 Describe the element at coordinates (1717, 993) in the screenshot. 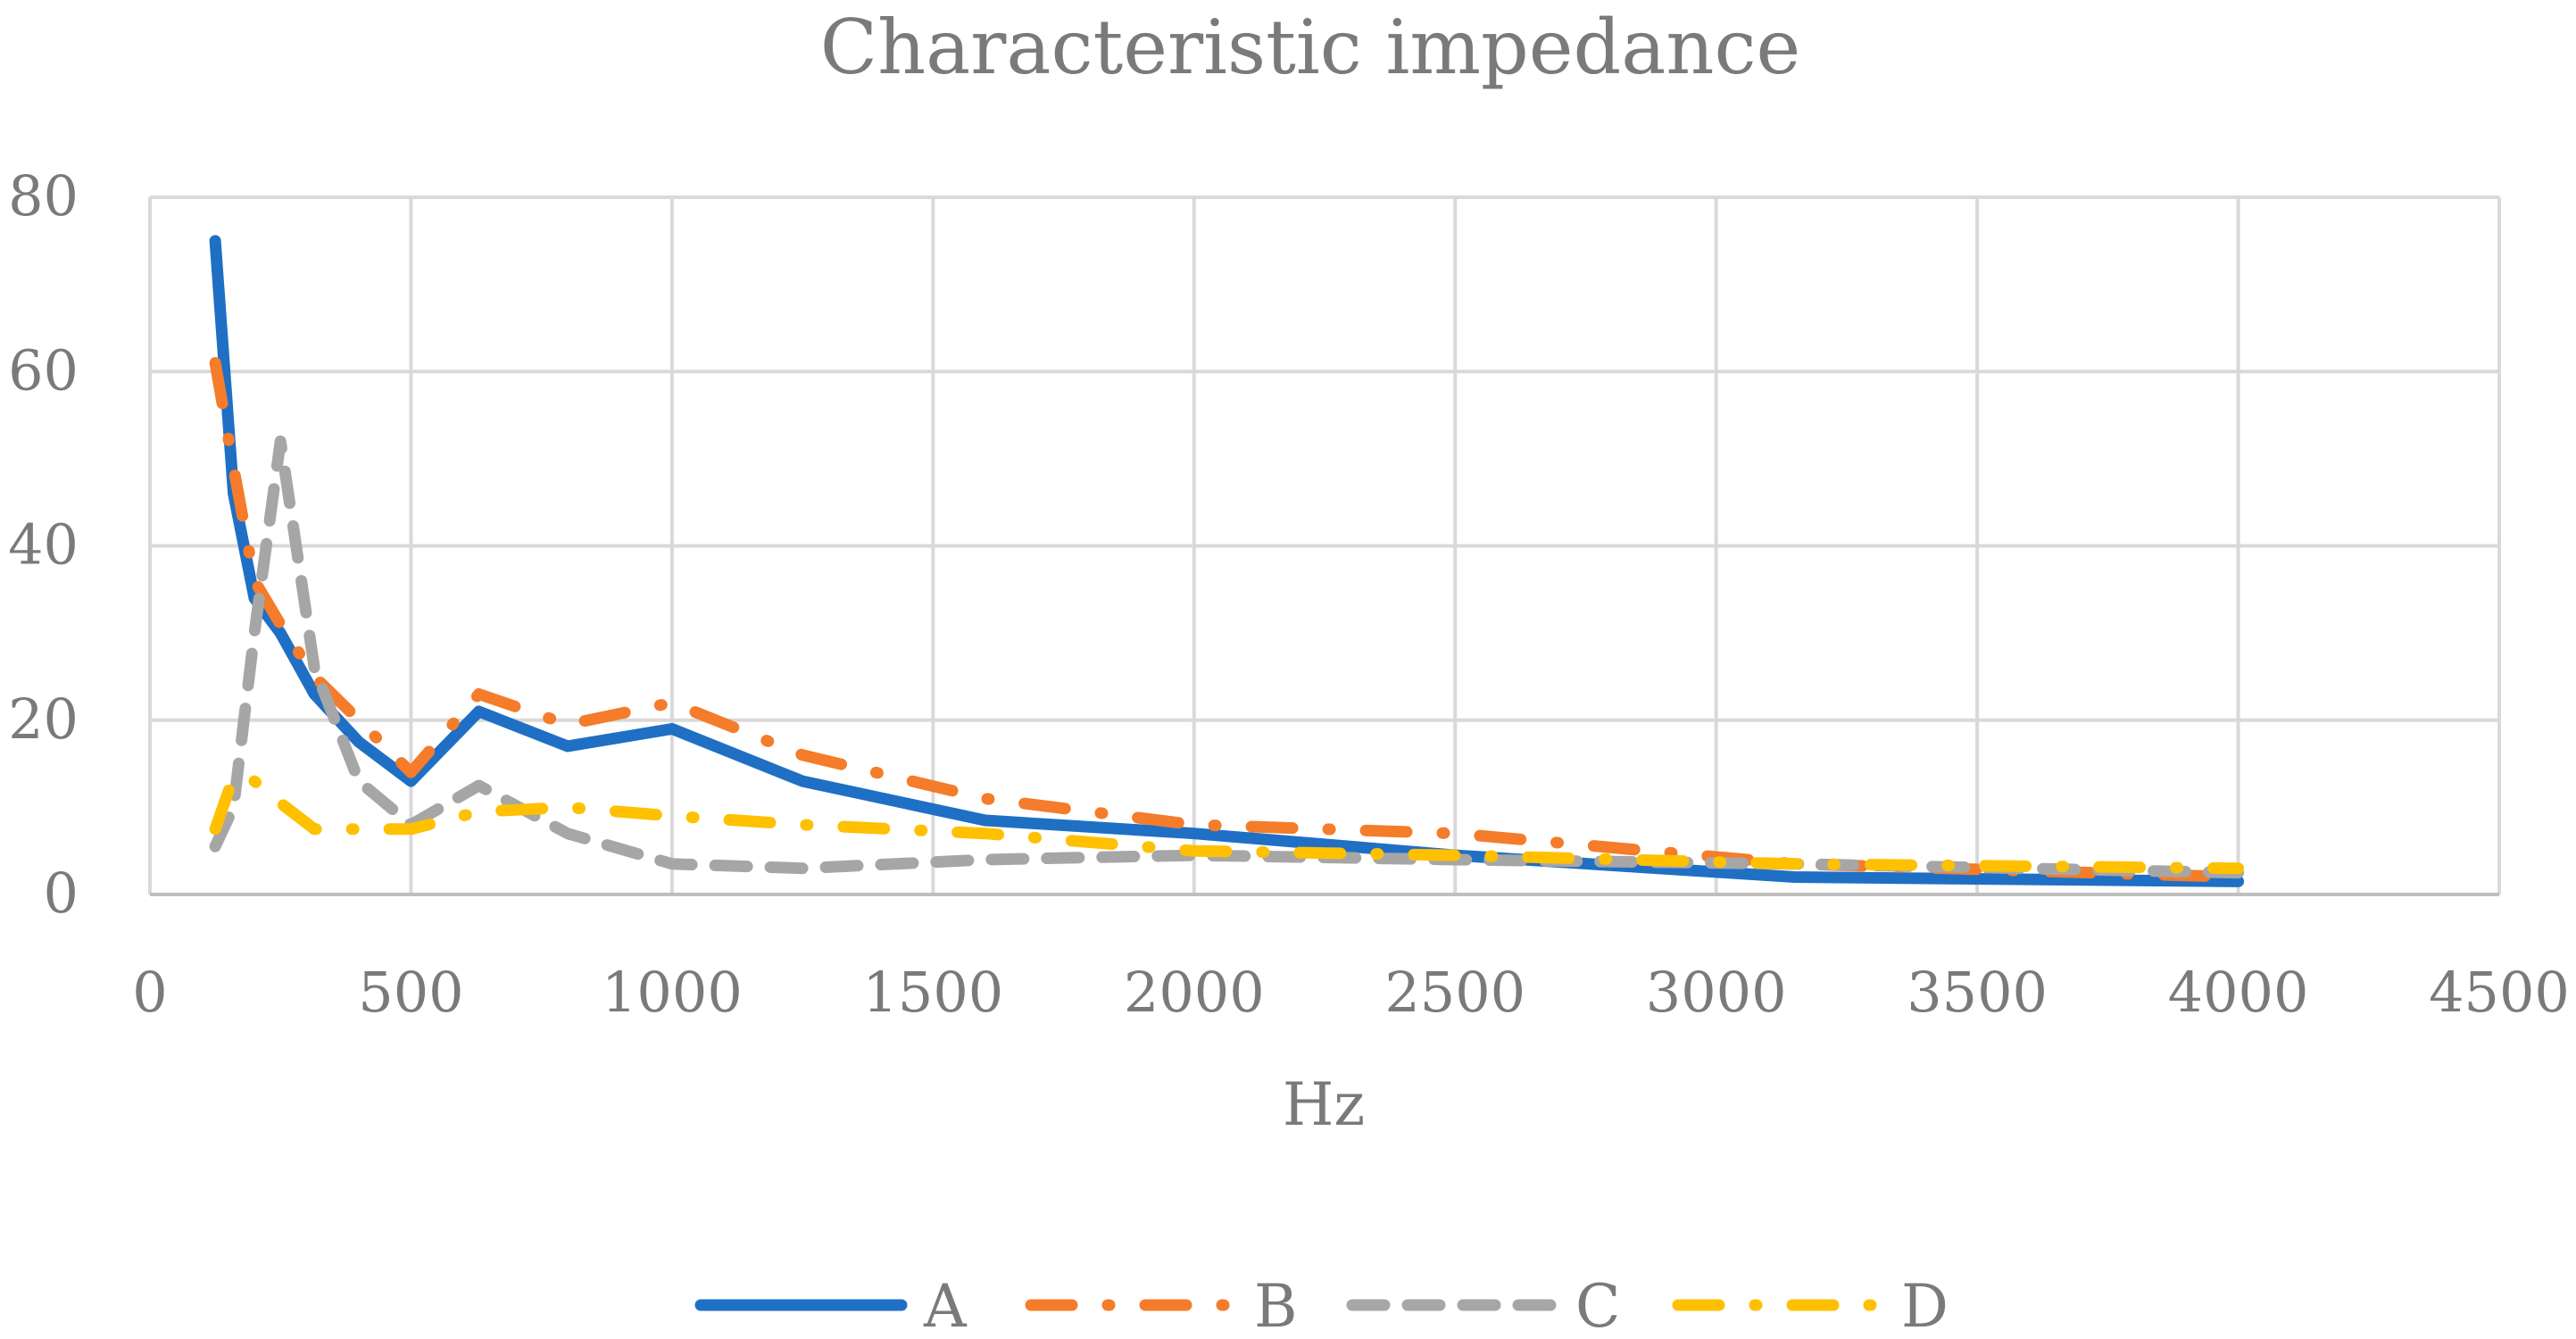

I see `x-tick-label: 3000` at that location.